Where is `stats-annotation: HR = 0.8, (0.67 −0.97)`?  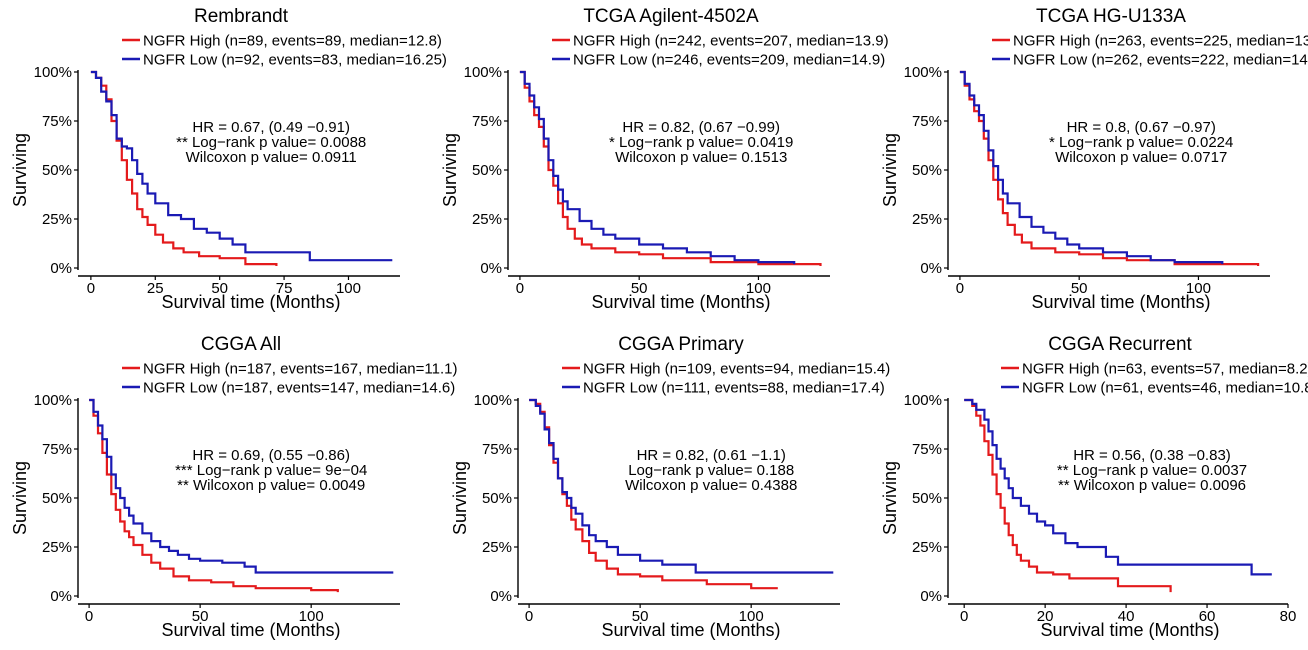
stats-annotation: HR = 0.8, (0.67 −0.97) is located at coordinates (1141, 127).